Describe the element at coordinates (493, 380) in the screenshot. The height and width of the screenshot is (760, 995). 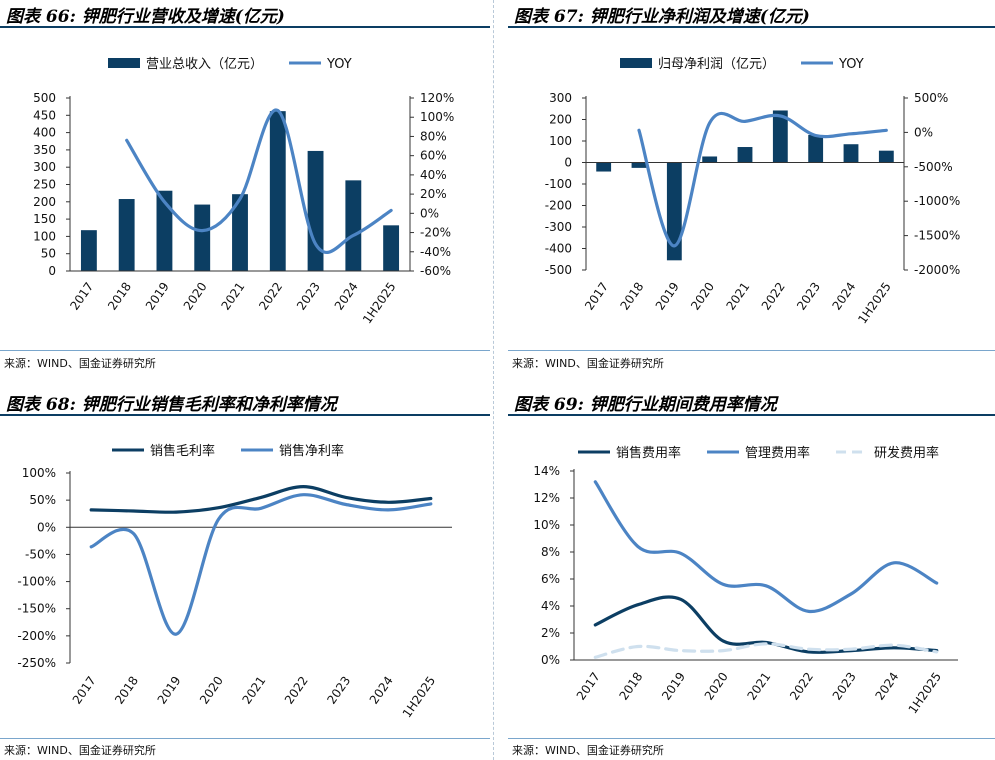
I see `column-separator` at that location.